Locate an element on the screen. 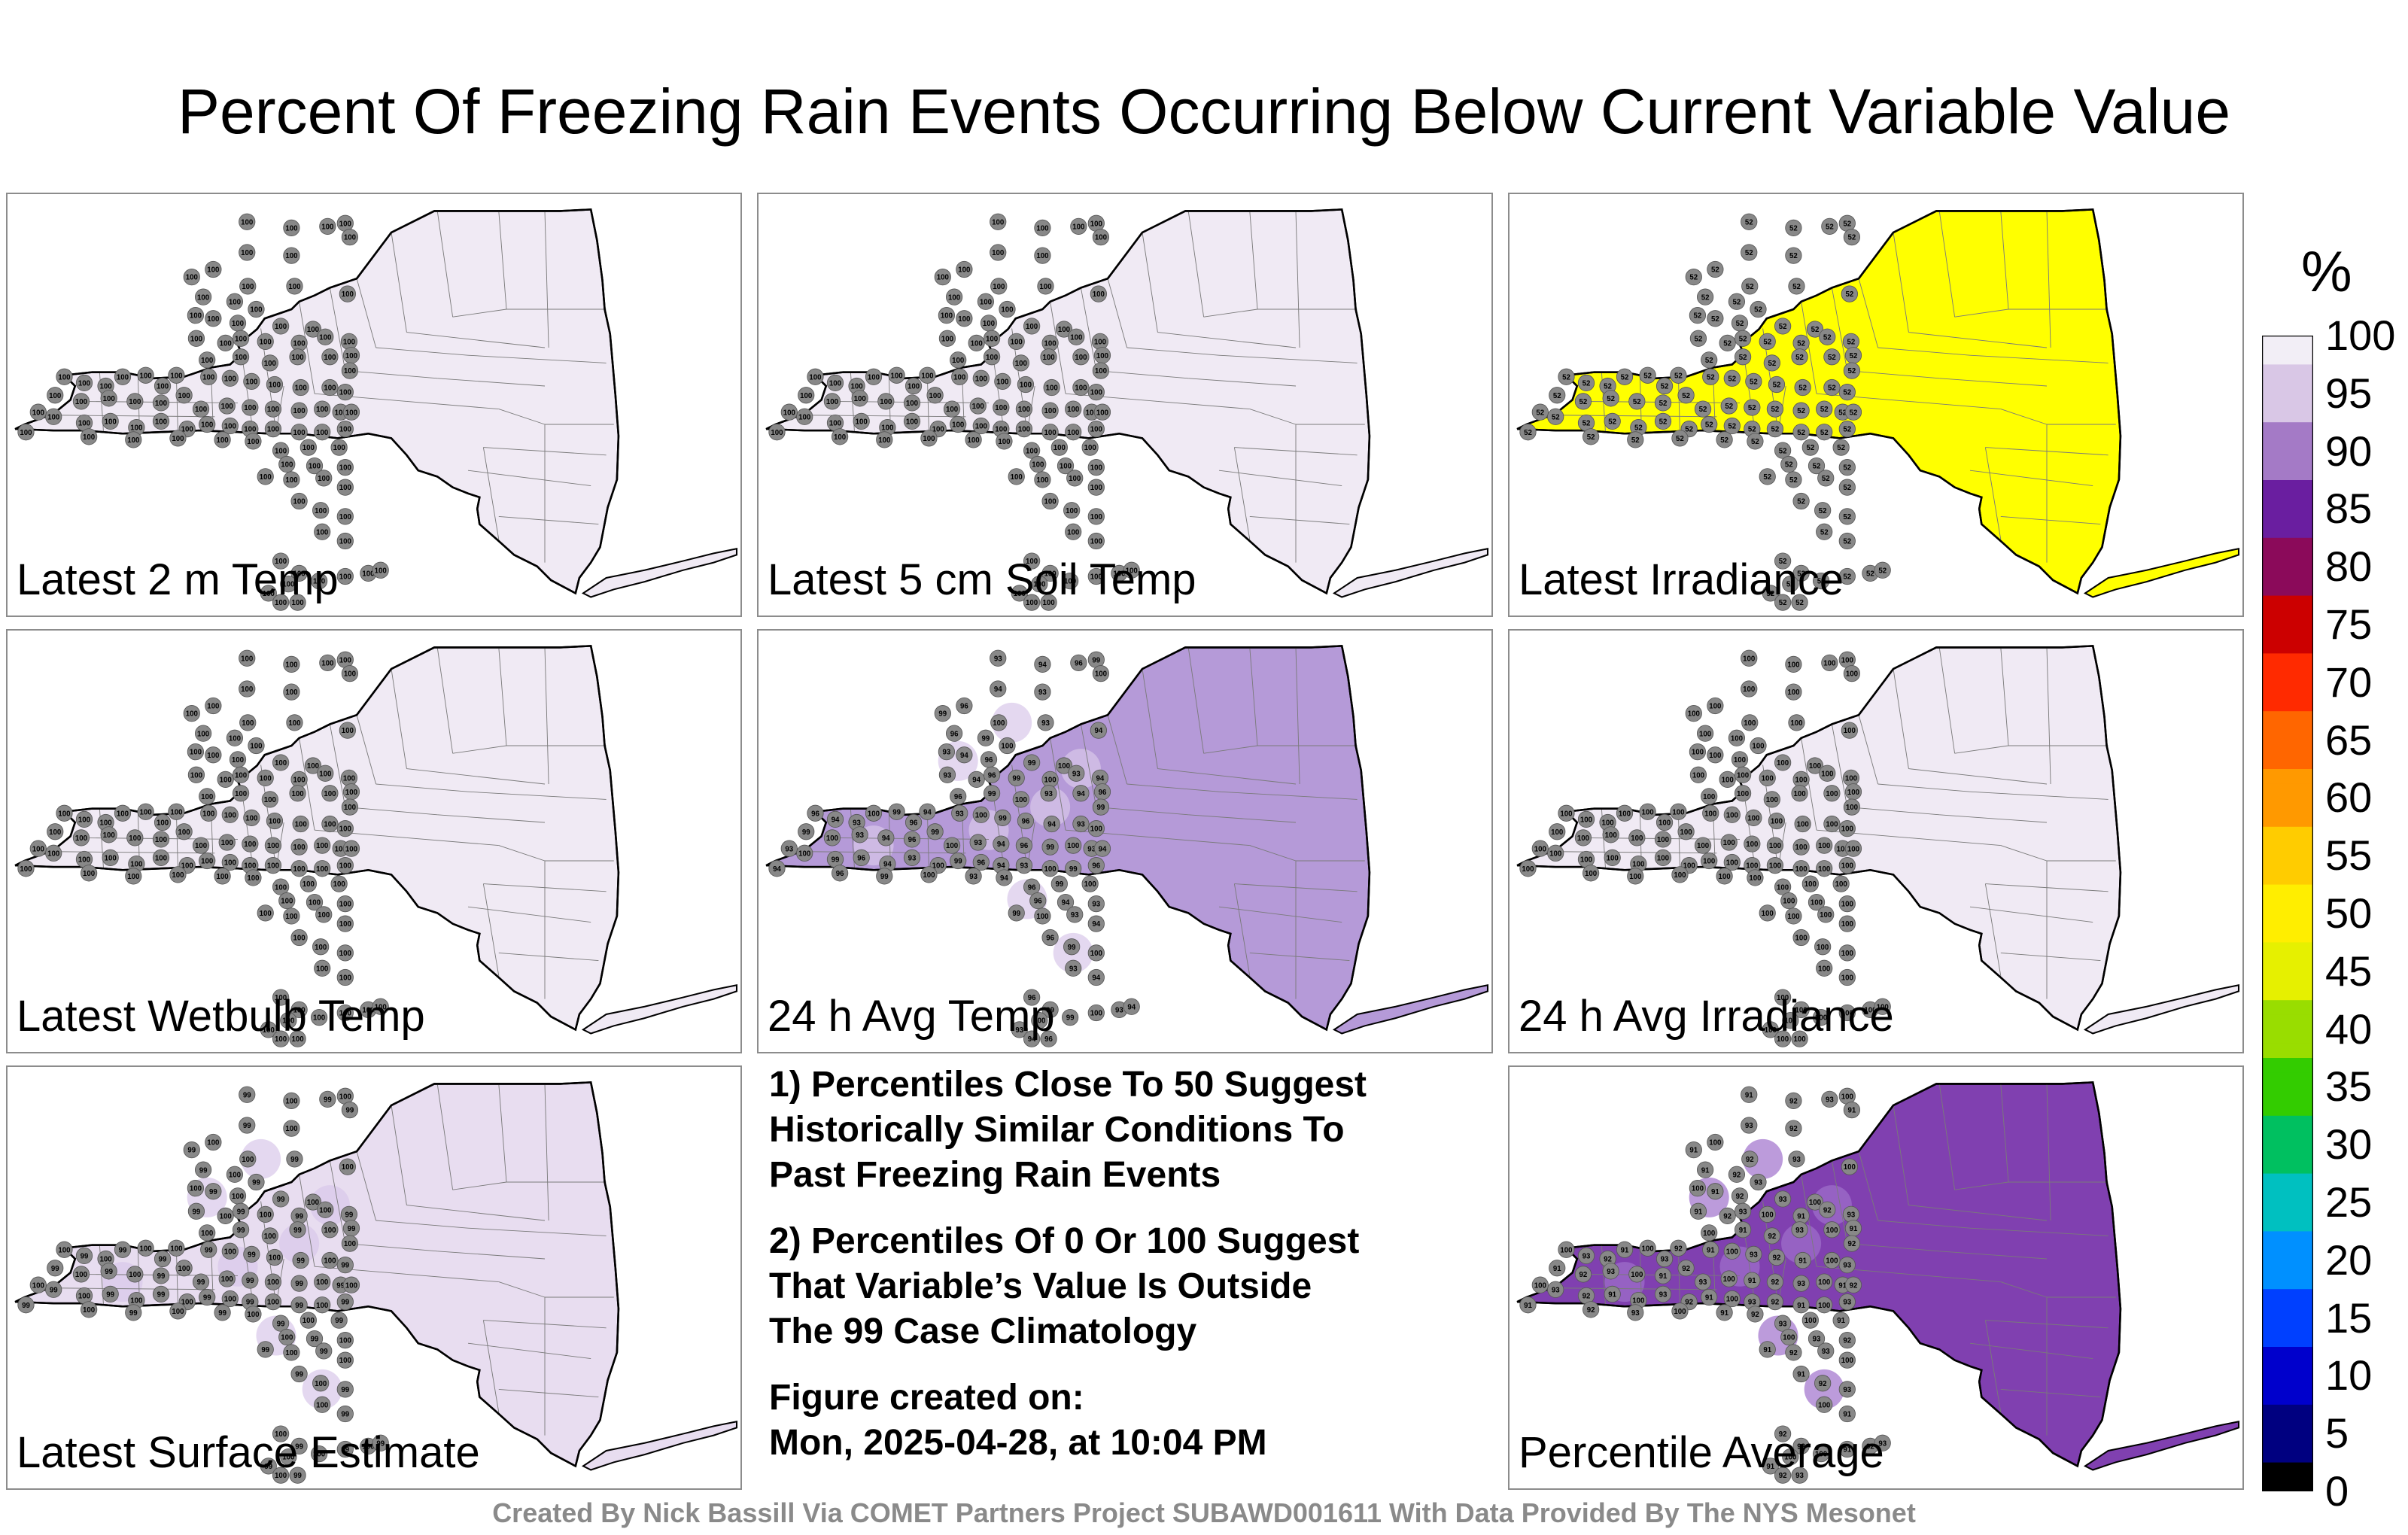 The image size is (2408, 1535). contour-blotch is located at coordinates (1763, 1158).